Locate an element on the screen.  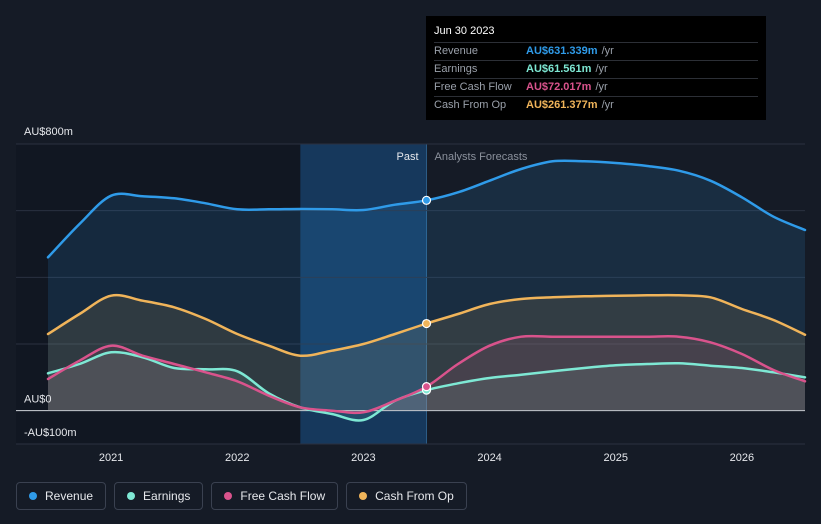
legend-label: Earnings is located at coordinates (167, 496).